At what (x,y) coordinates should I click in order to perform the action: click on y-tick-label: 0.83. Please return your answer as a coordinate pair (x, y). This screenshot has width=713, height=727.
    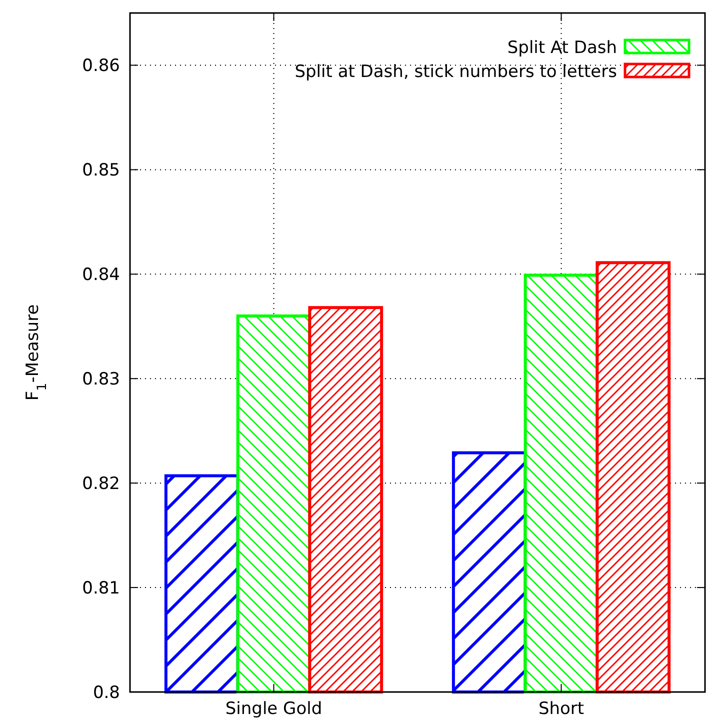
    Looking at the image, I should click on (101, 380).